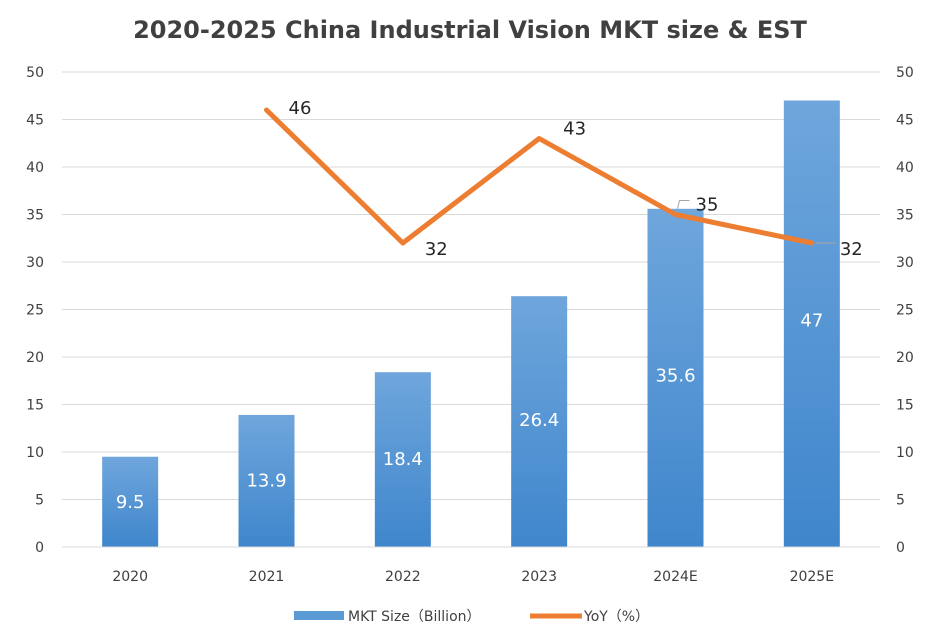  I want to click on bar-2021, so click(266, 480).